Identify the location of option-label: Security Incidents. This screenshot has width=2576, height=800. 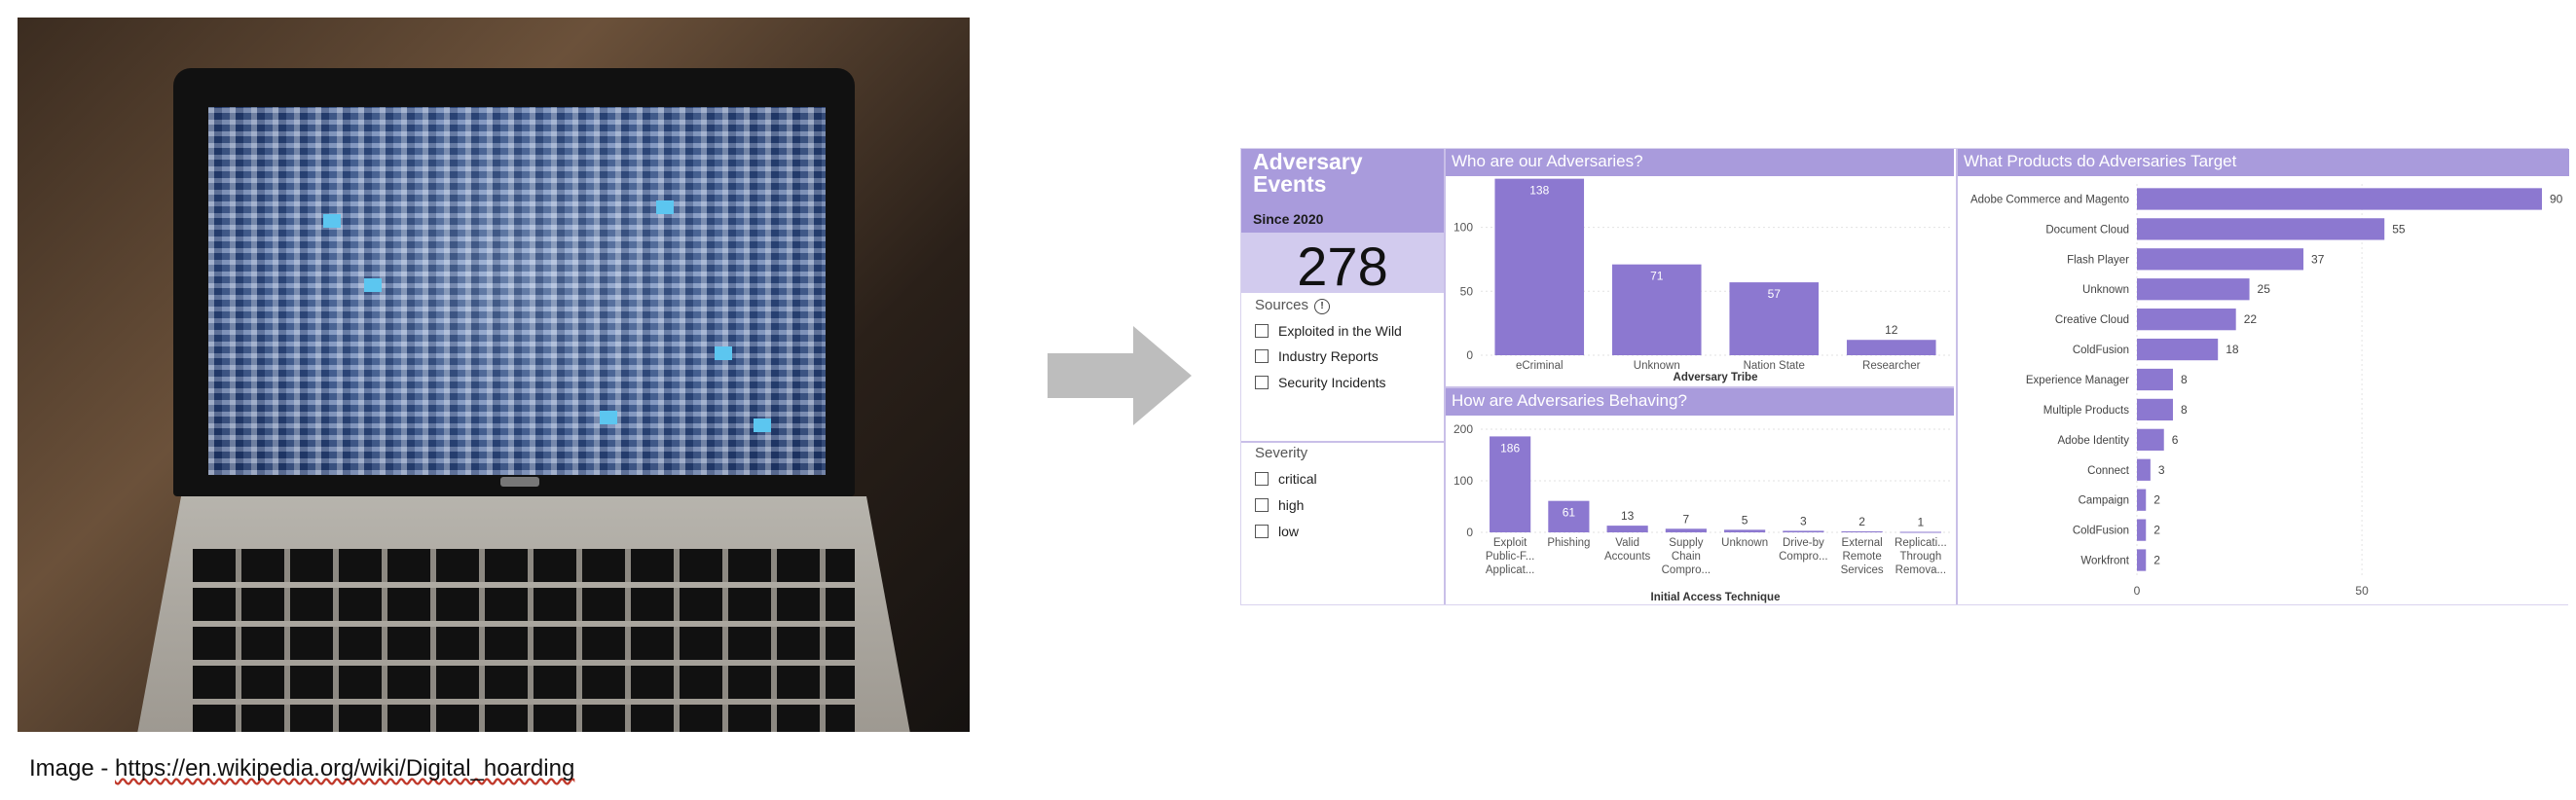
(1332, 382).